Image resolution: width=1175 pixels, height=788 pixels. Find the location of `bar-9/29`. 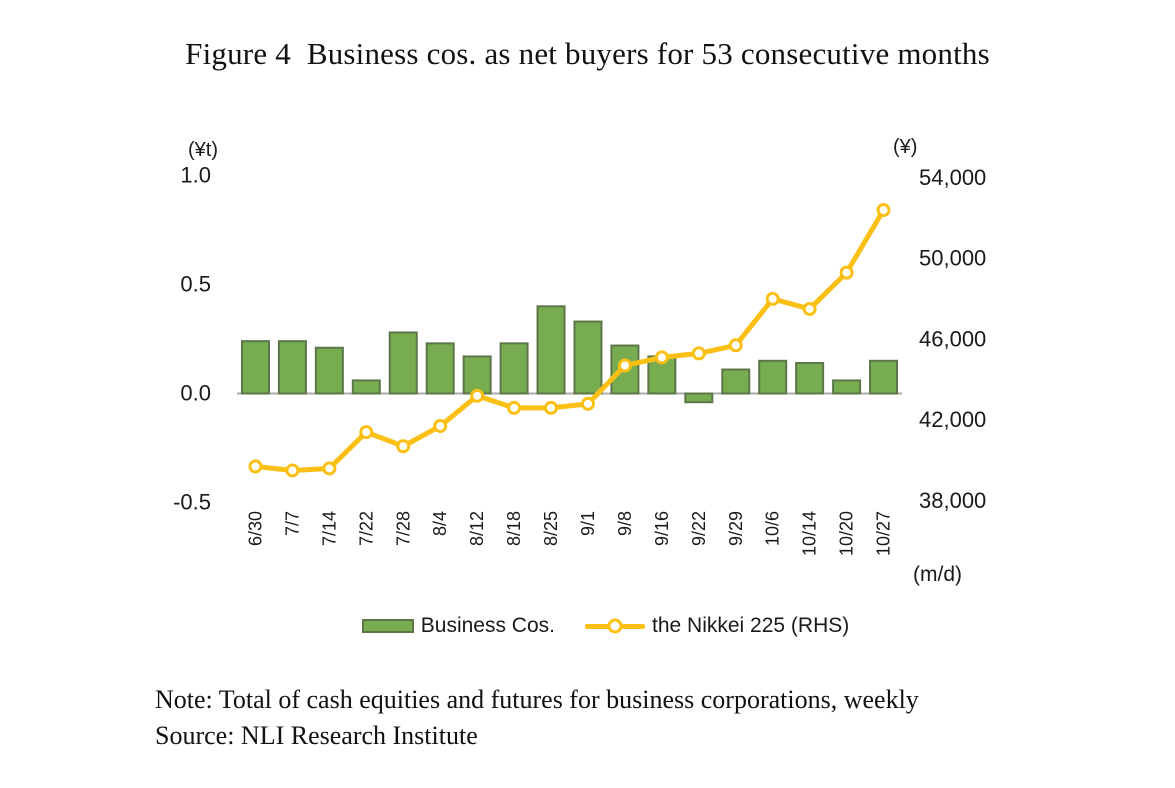

bar-9/29 is located at coordinates (736, 381).